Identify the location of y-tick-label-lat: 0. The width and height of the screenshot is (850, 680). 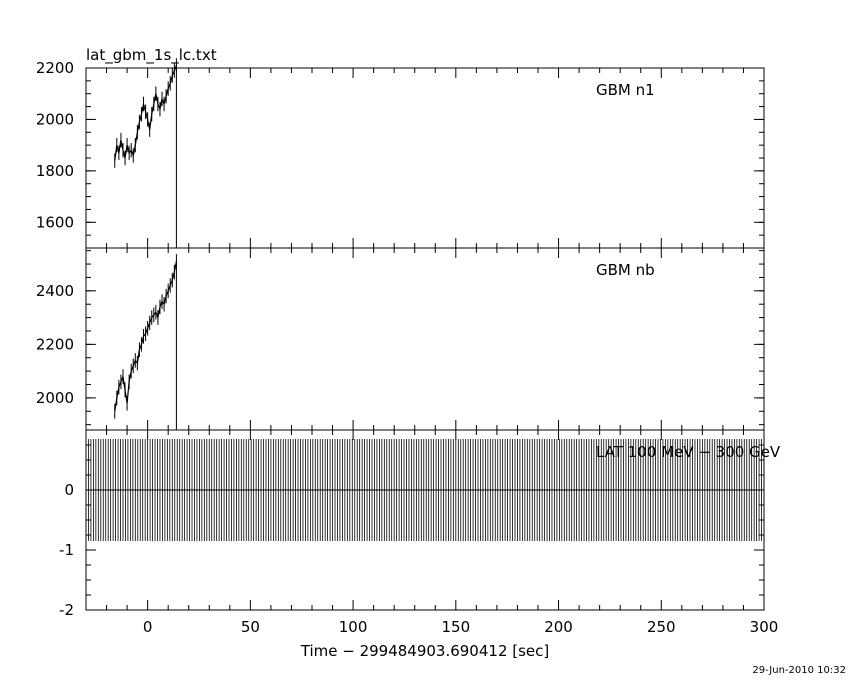
(69, 490).